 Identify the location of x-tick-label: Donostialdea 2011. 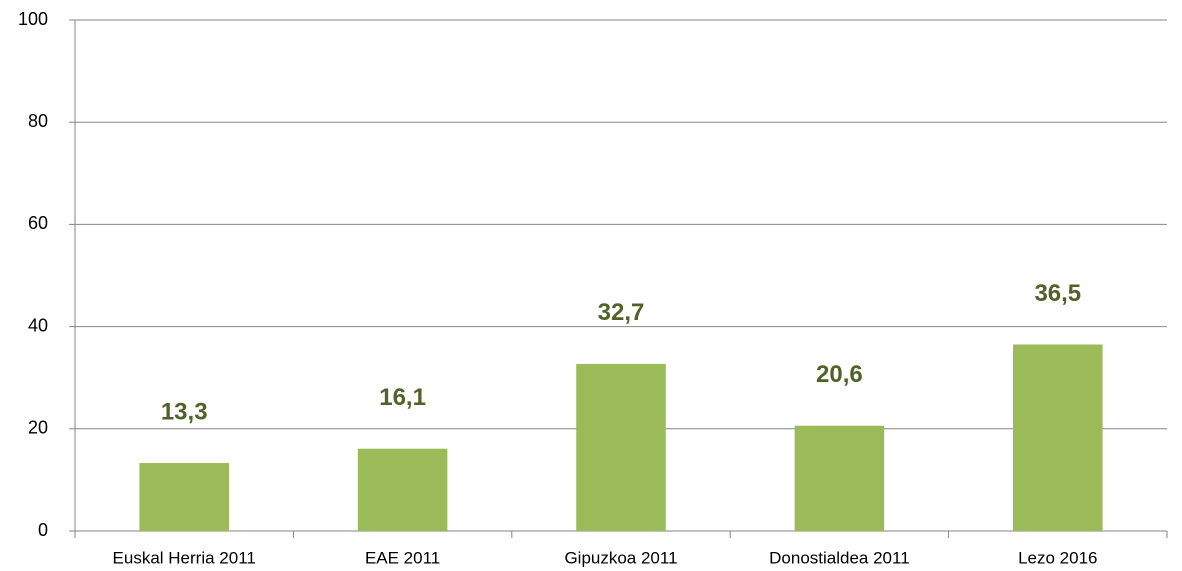
(839, 557).